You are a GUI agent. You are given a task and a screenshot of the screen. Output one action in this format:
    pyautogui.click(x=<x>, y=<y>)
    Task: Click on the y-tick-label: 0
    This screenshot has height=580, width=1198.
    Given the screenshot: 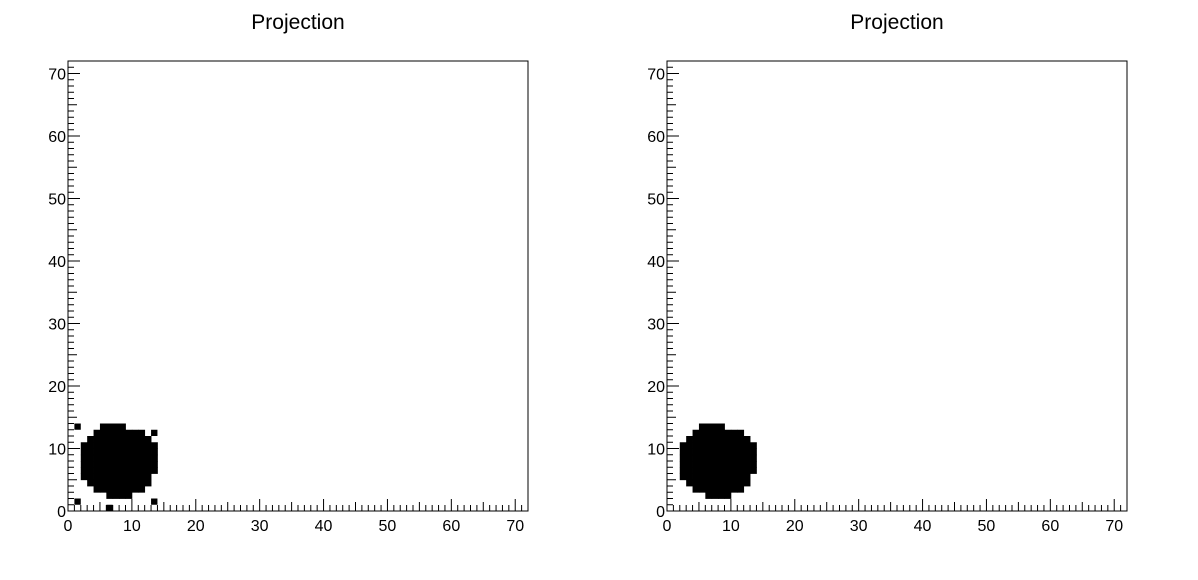 What is the action you would take?
    pyautogui.click(x=61, y=512)
    